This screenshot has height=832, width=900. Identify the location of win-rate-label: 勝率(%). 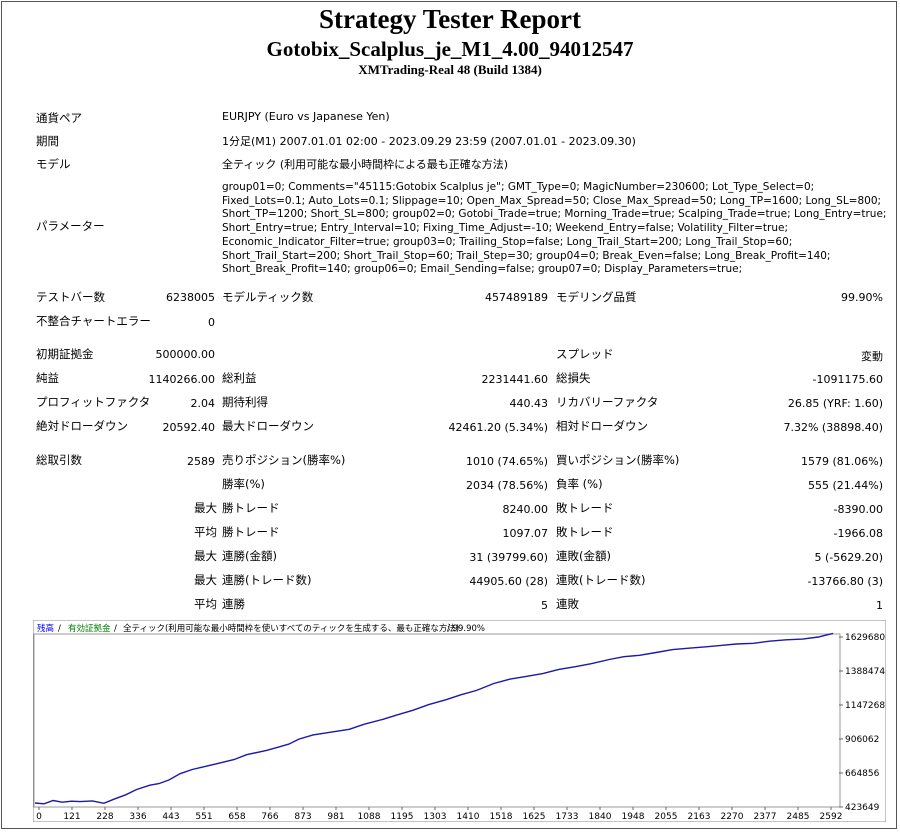
(243, 484).